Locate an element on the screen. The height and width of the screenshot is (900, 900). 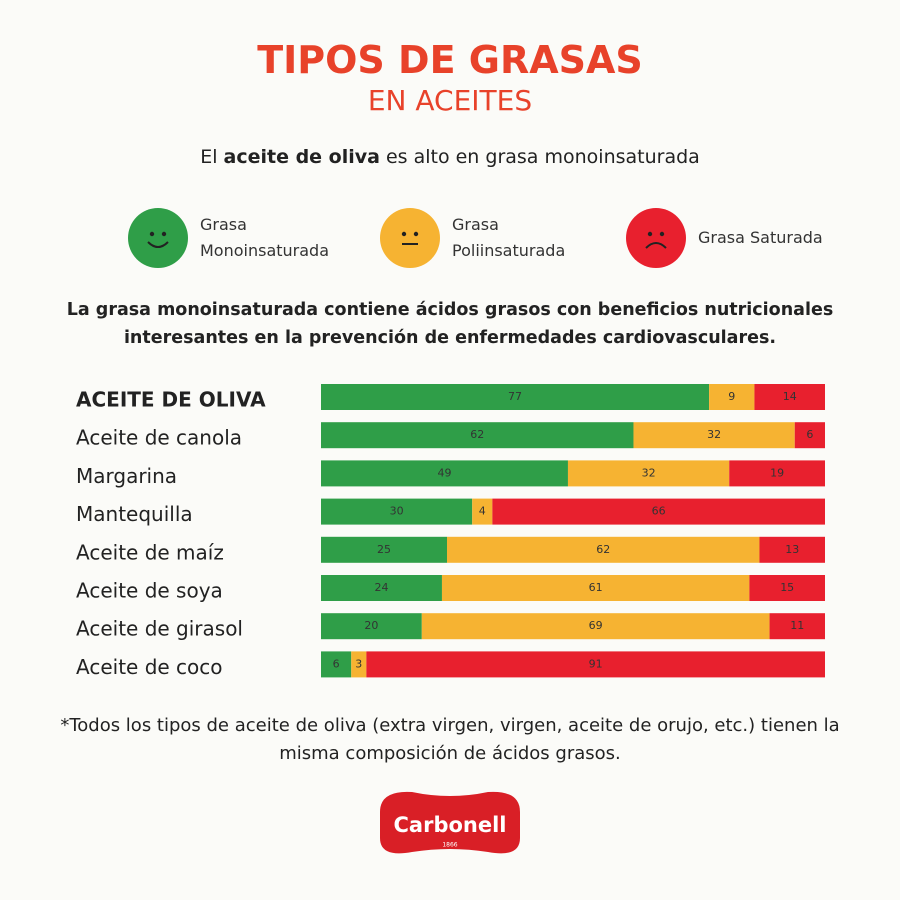
category-label: Mantequilla is located at coordinates (134, 514).